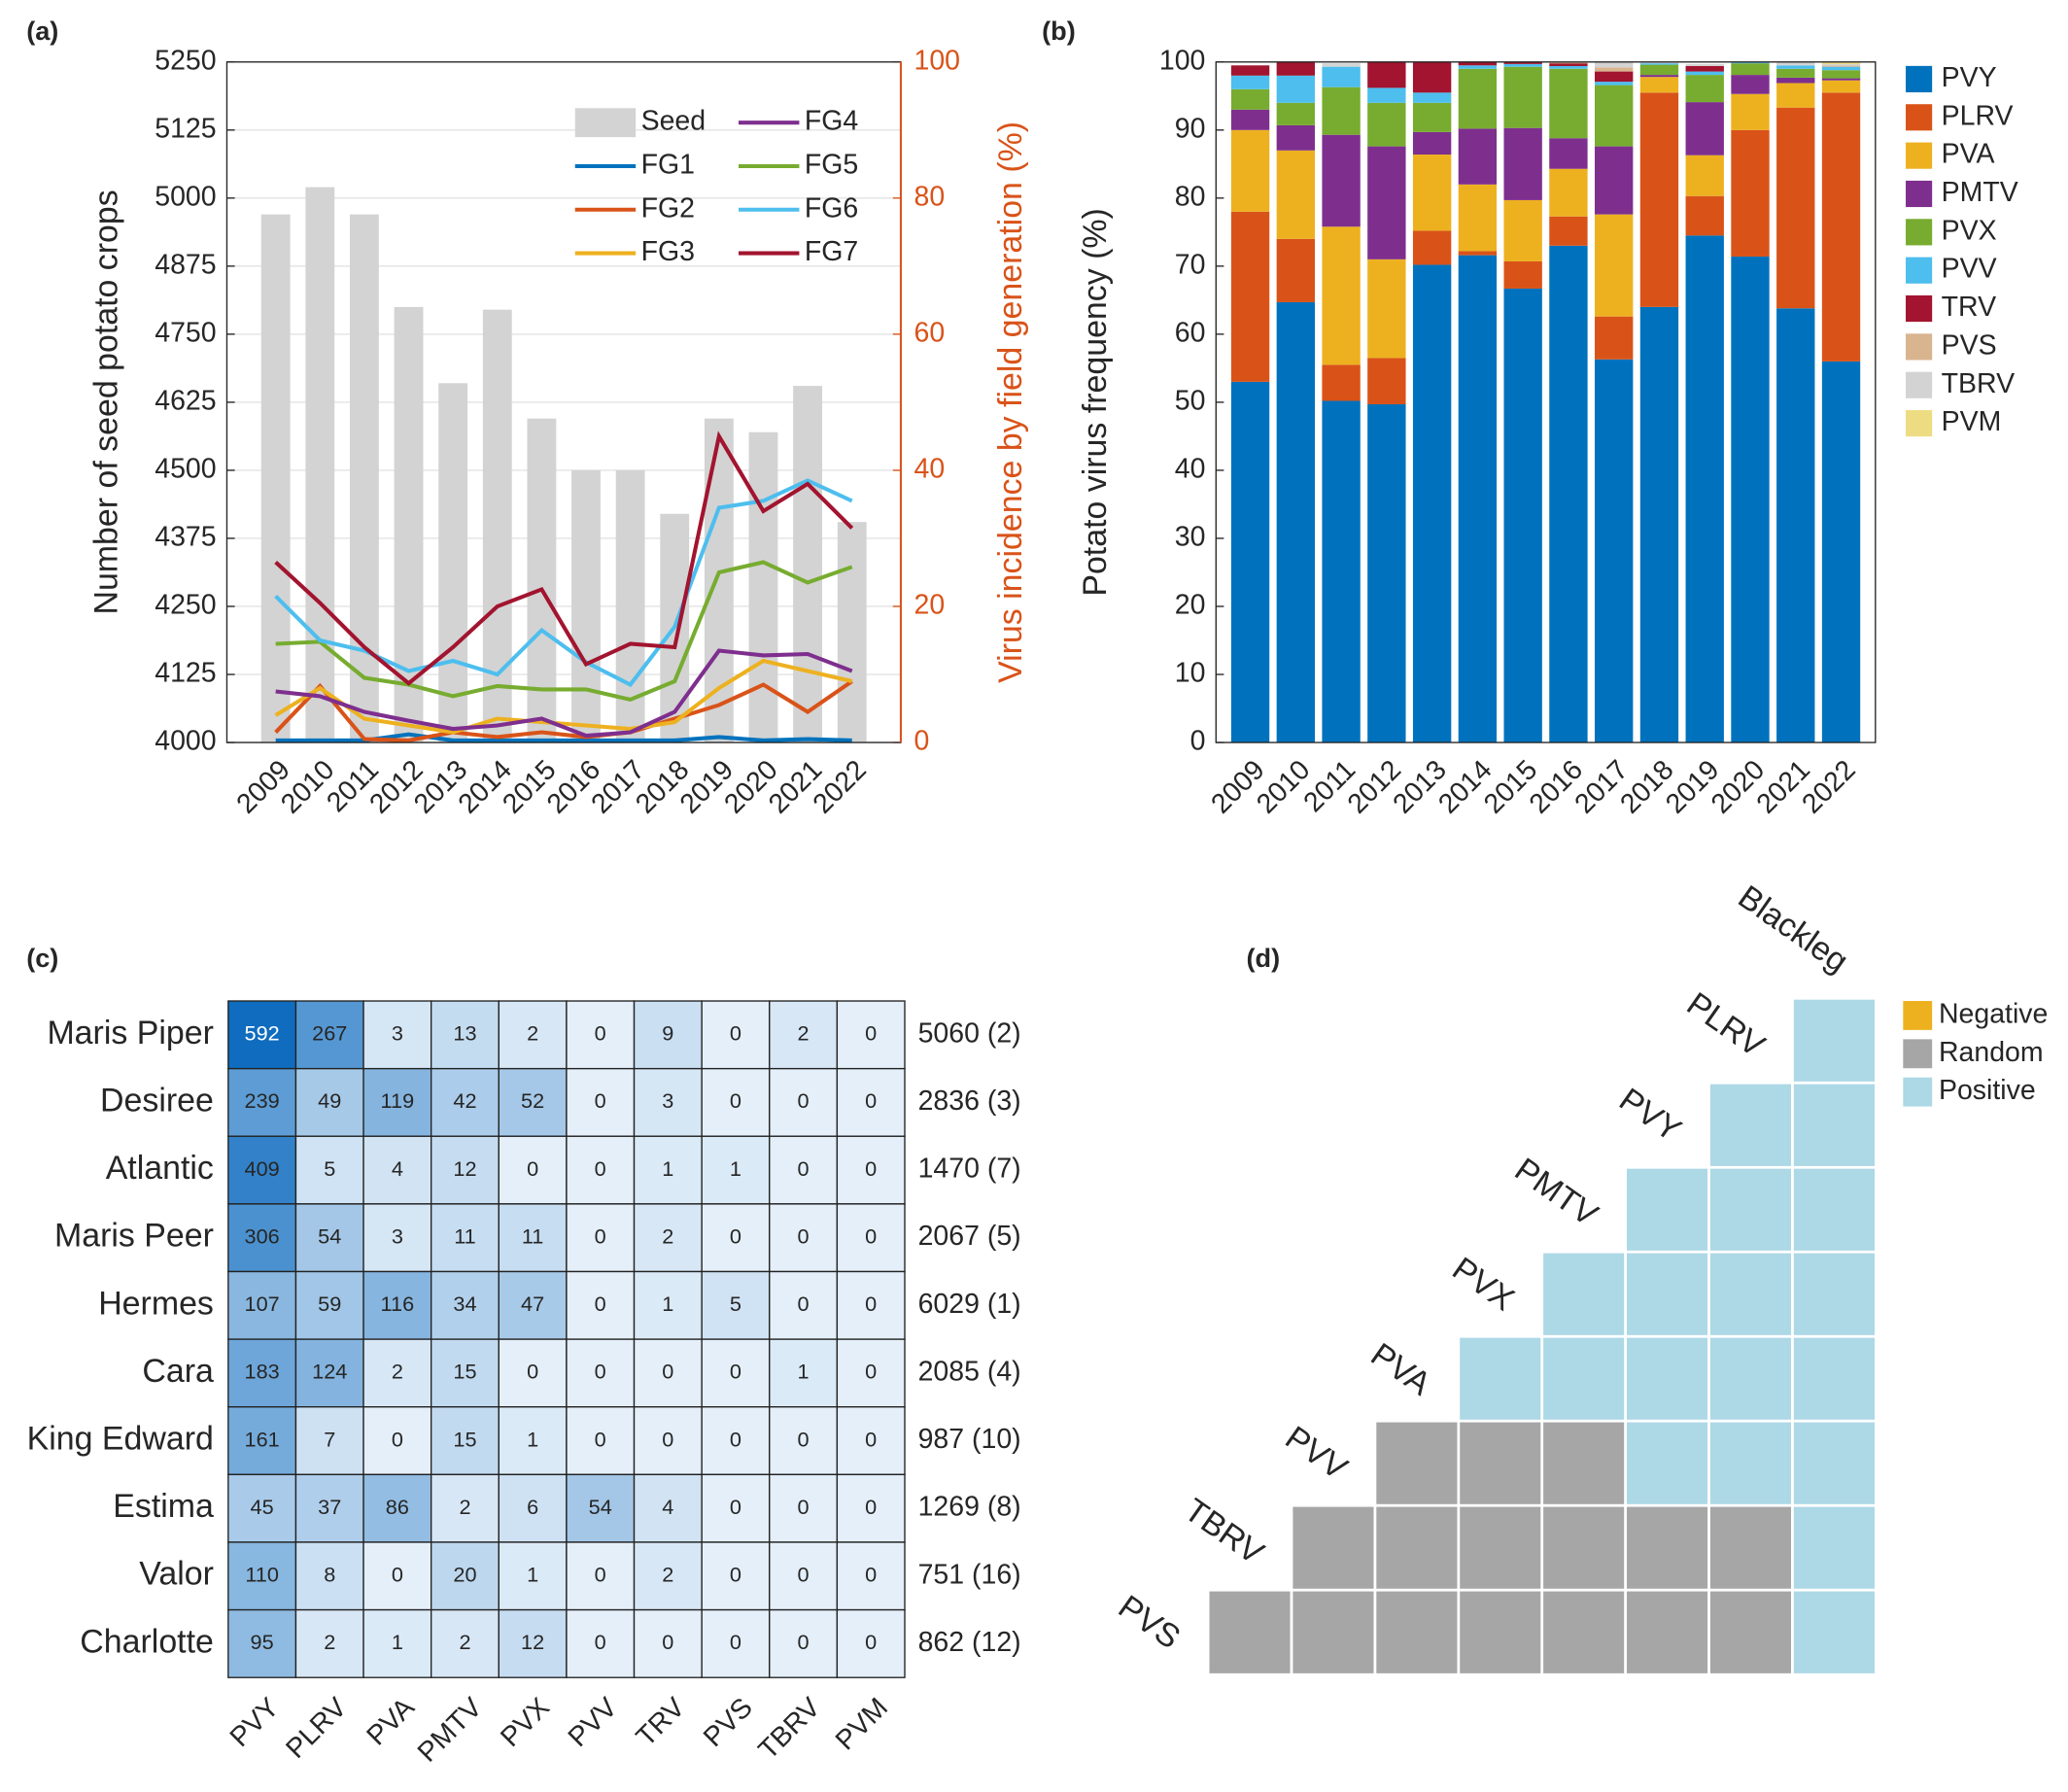  I want to click on cell-label: 59, so click(329, 1304).